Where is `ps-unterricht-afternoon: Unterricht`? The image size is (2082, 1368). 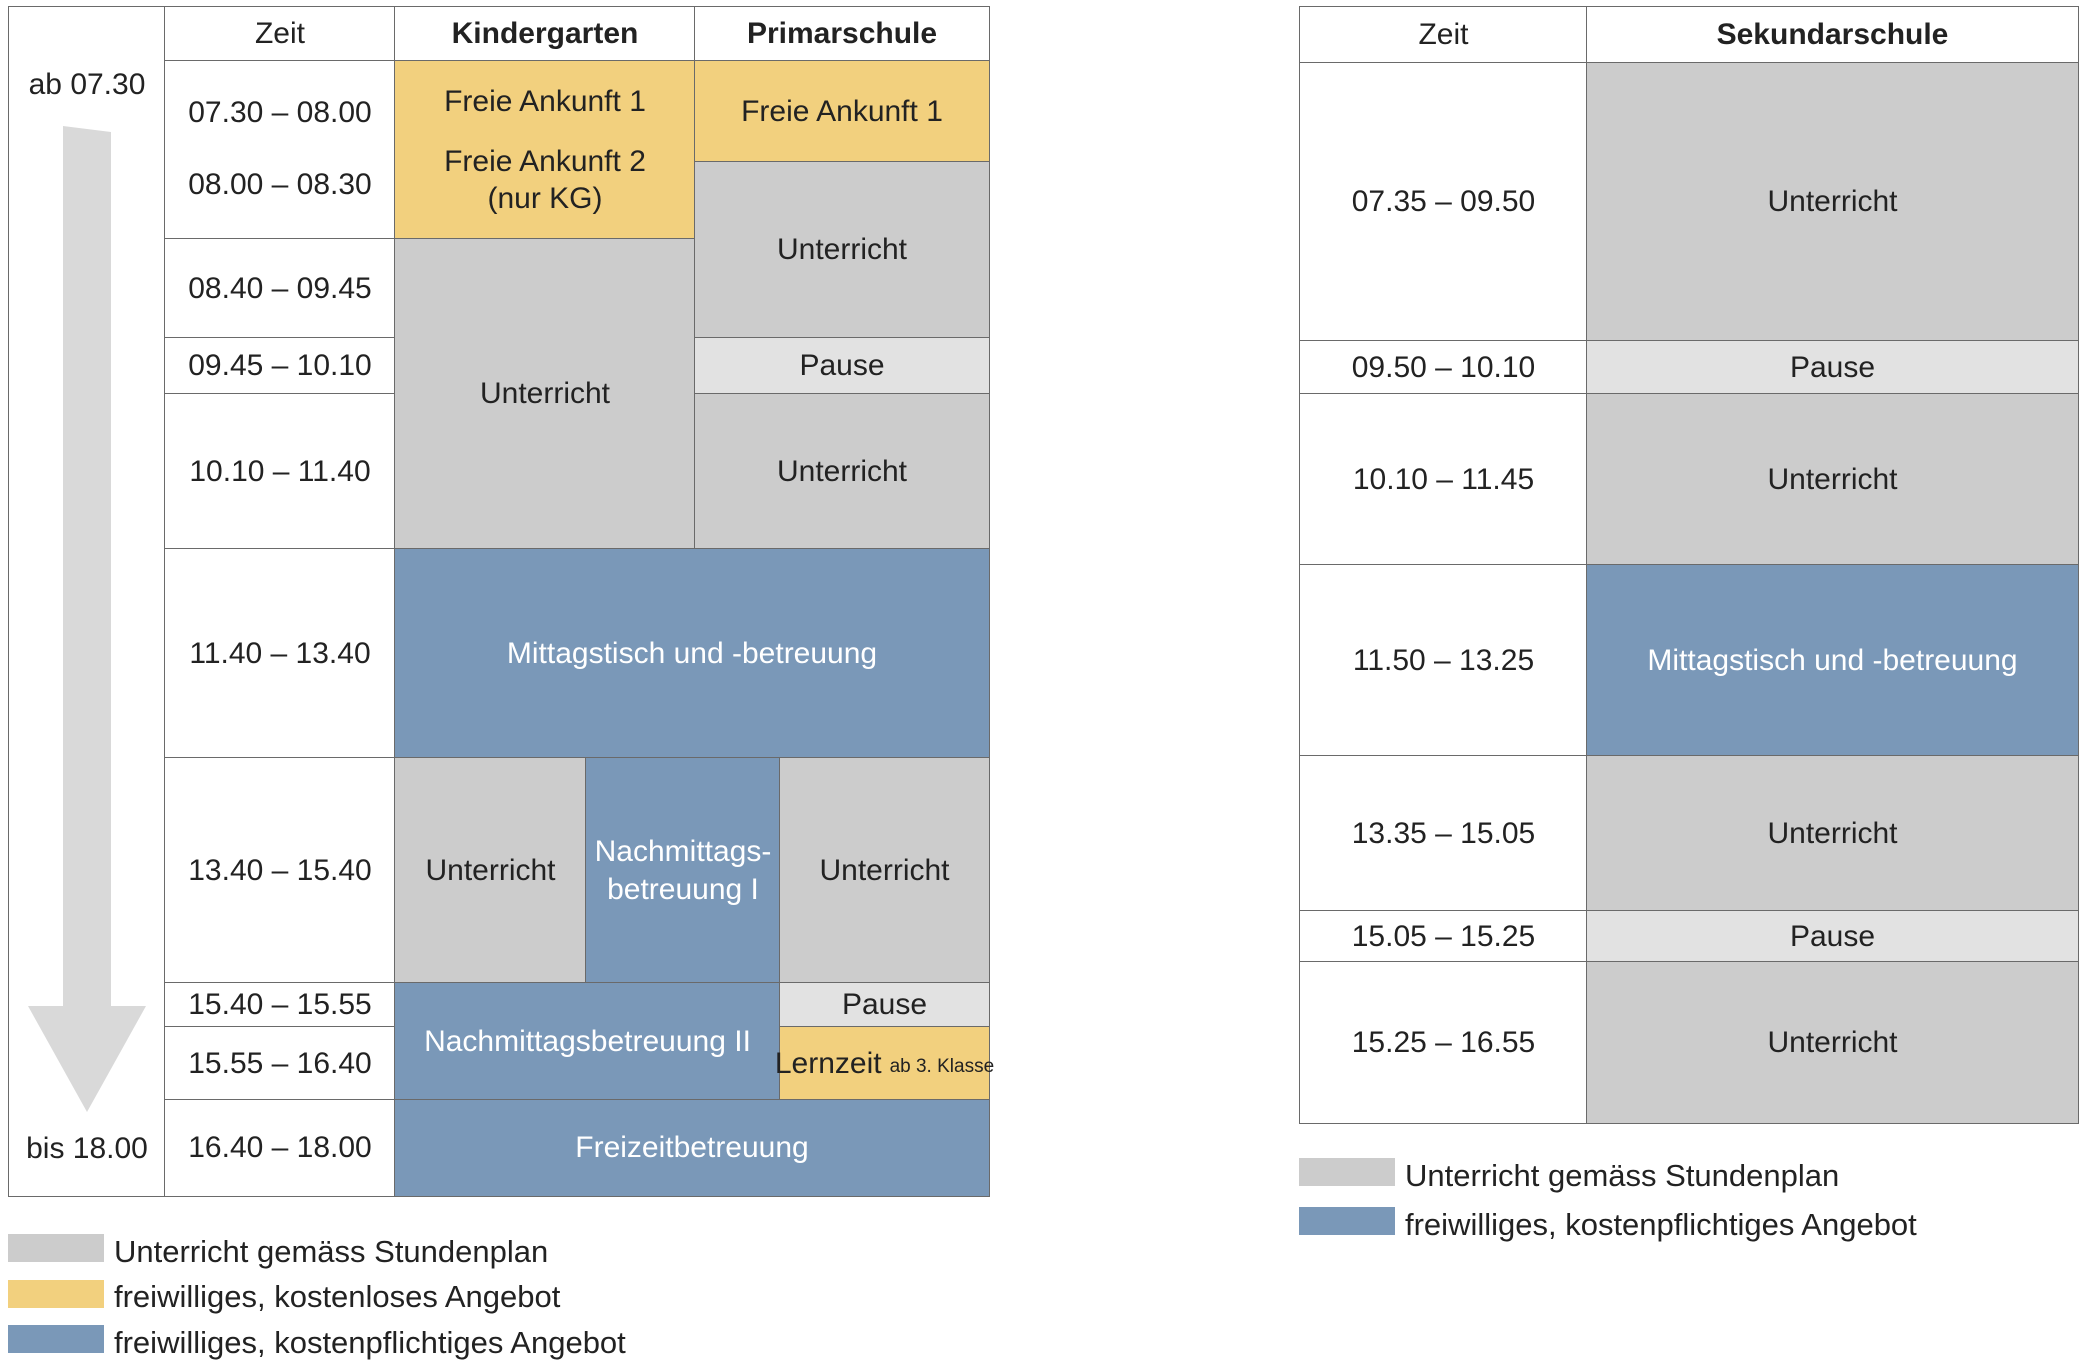 ps-unterricht-afternoon: Unterricht is located at coordinates (884, 870).